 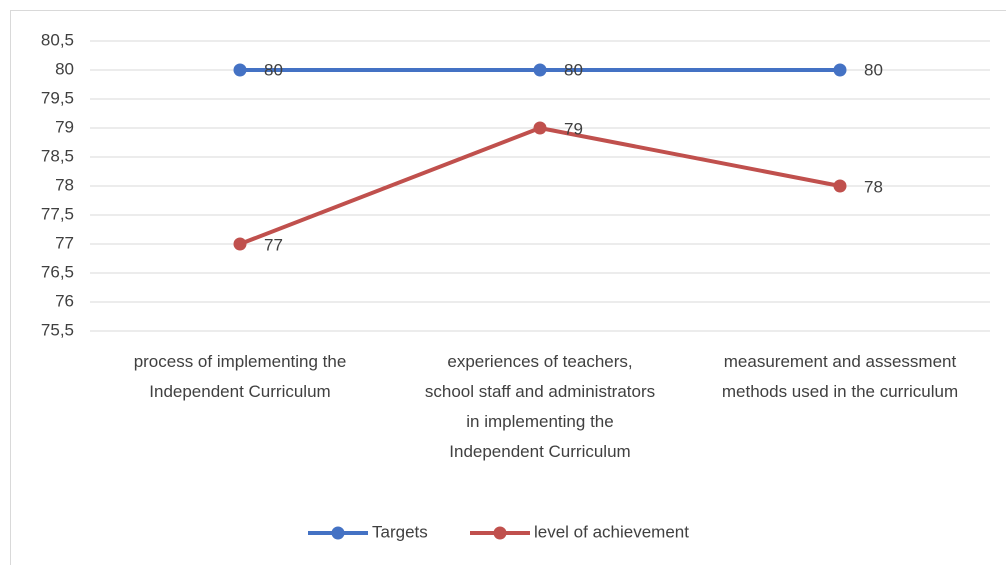 What do you see at coordinates (64, 184) in the screenshot?
I see `y-tick-label: 78` at bounding box center [64, 184].